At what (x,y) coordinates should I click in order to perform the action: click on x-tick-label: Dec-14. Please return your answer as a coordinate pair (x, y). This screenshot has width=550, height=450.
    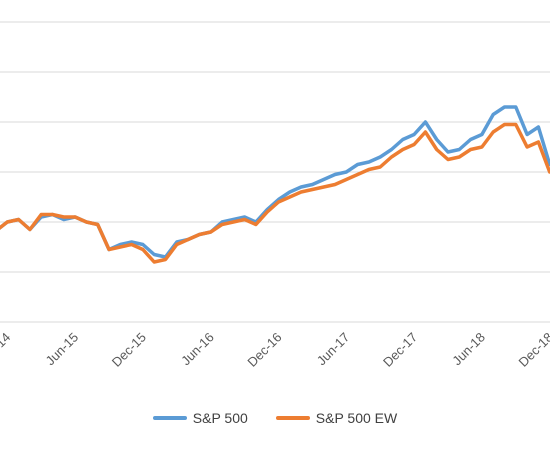
    Looking at the image, I should click on (6, 350).